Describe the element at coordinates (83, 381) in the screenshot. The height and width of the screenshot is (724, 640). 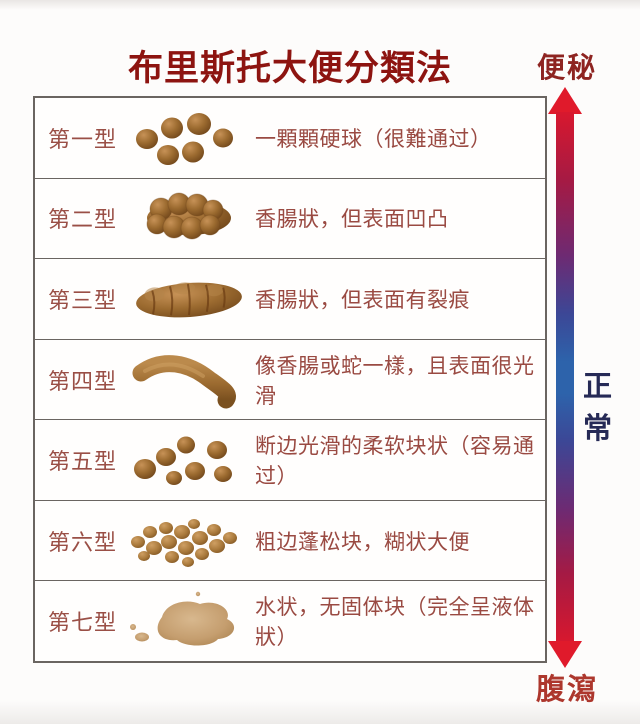
I see `stool-type-label: 第四型` at that location.